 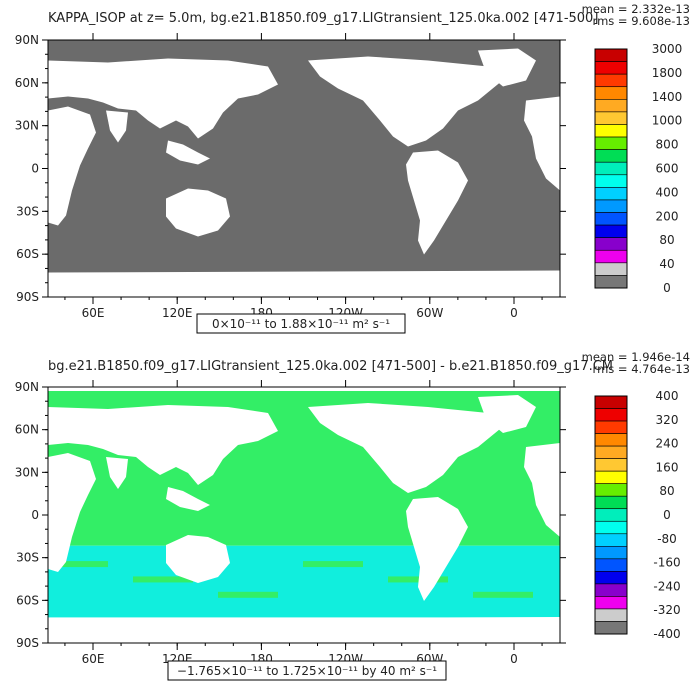 What do you see at coordinates (636, 357) in the screenshot?
I see `stat-mean: mean = 1.946e-14` at bounding box center [636, 357].